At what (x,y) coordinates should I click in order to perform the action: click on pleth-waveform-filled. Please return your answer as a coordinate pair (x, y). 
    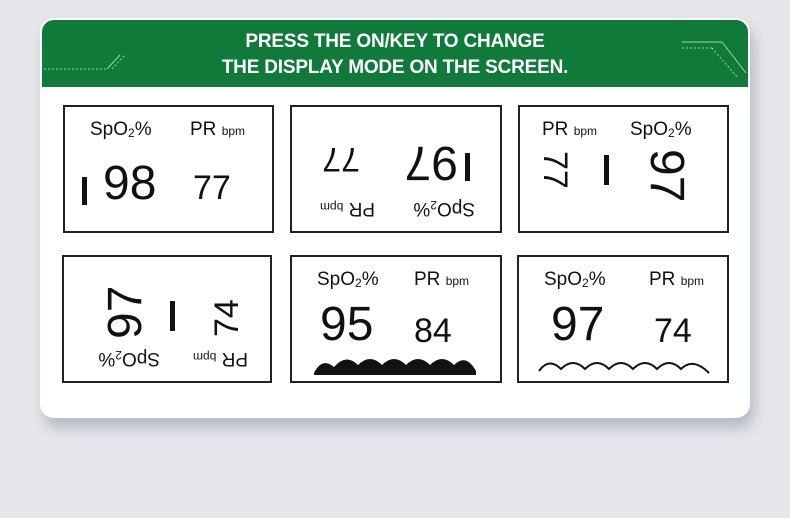
    Looking at the image, I should click on (395, 367).